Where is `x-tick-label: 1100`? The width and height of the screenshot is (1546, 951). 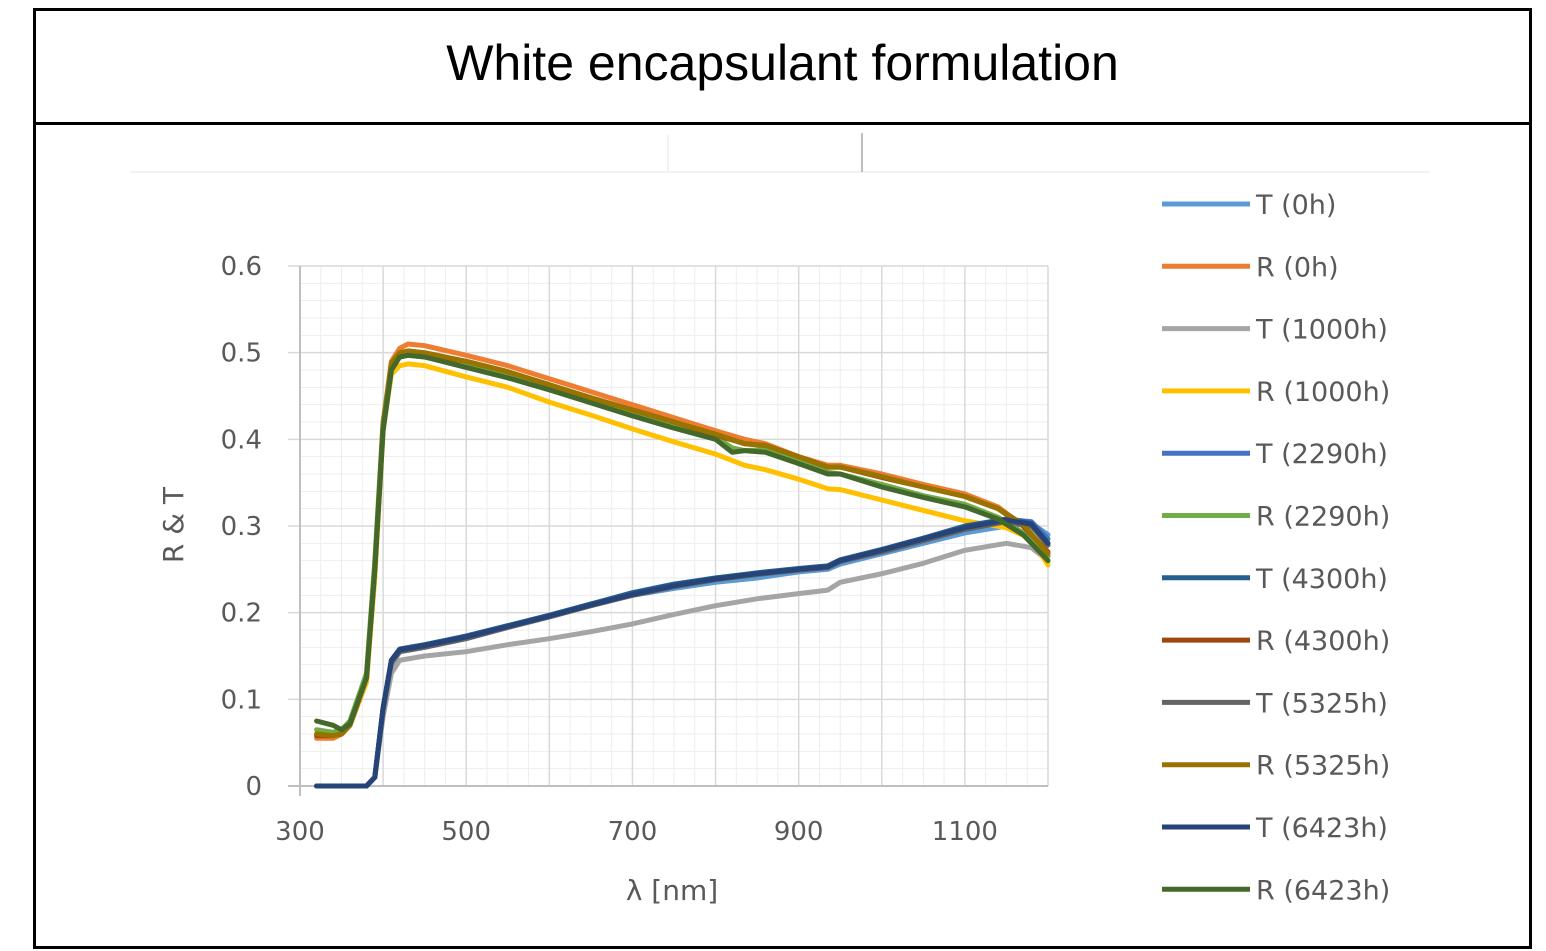 x-tick-label: 1100 is located at coordinates (965, 832).